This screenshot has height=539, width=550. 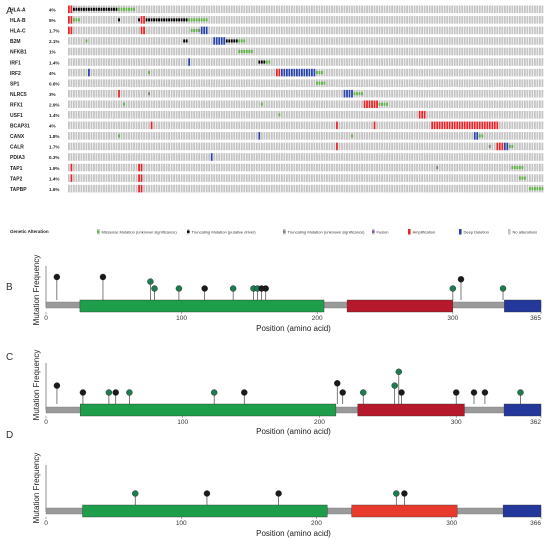 I want to click on panel-label-d: D, so click(x=9, y=435).